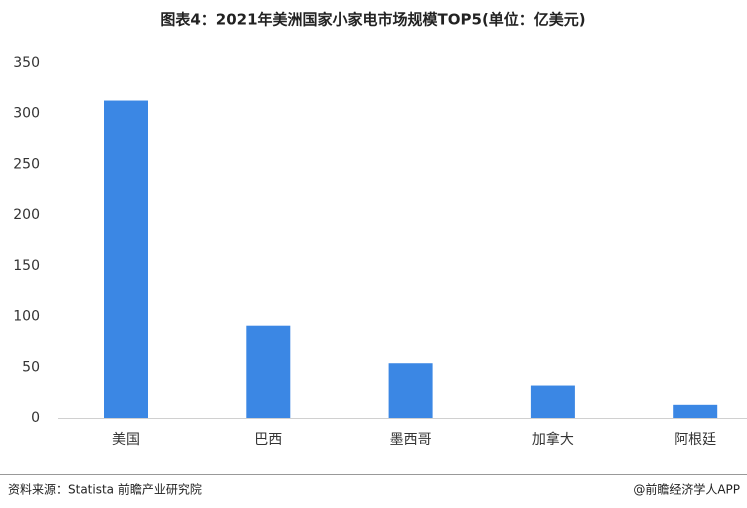 The height and width of the screenshot is (508, 747). Describe the element at coordinates (411, 440) in the screenshot. I see `x-tick-label: 墨西哥` at that location.